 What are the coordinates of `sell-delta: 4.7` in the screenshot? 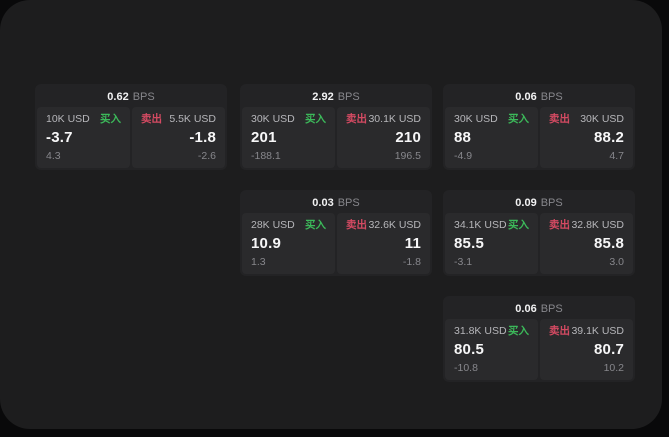 It's located at (616, 156).